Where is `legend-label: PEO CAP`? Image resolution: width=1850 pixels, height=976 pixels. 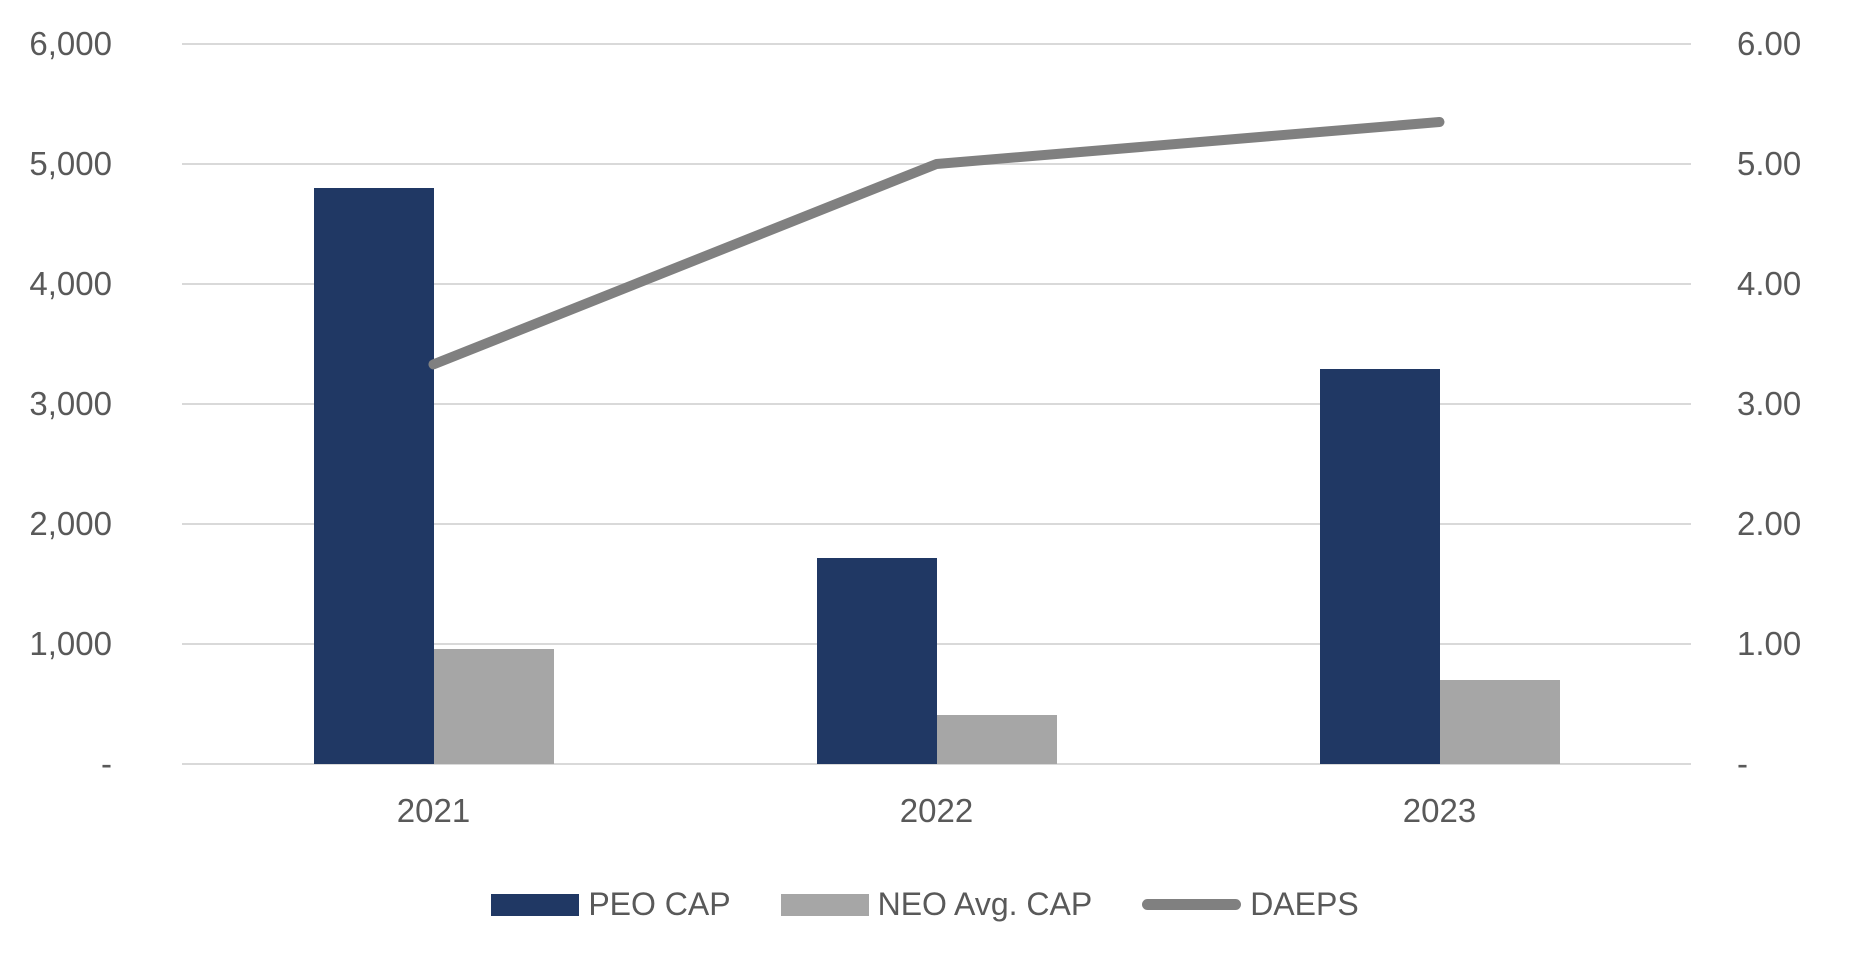
legend-label: PEO CAP is located at coordinates (659, 904).